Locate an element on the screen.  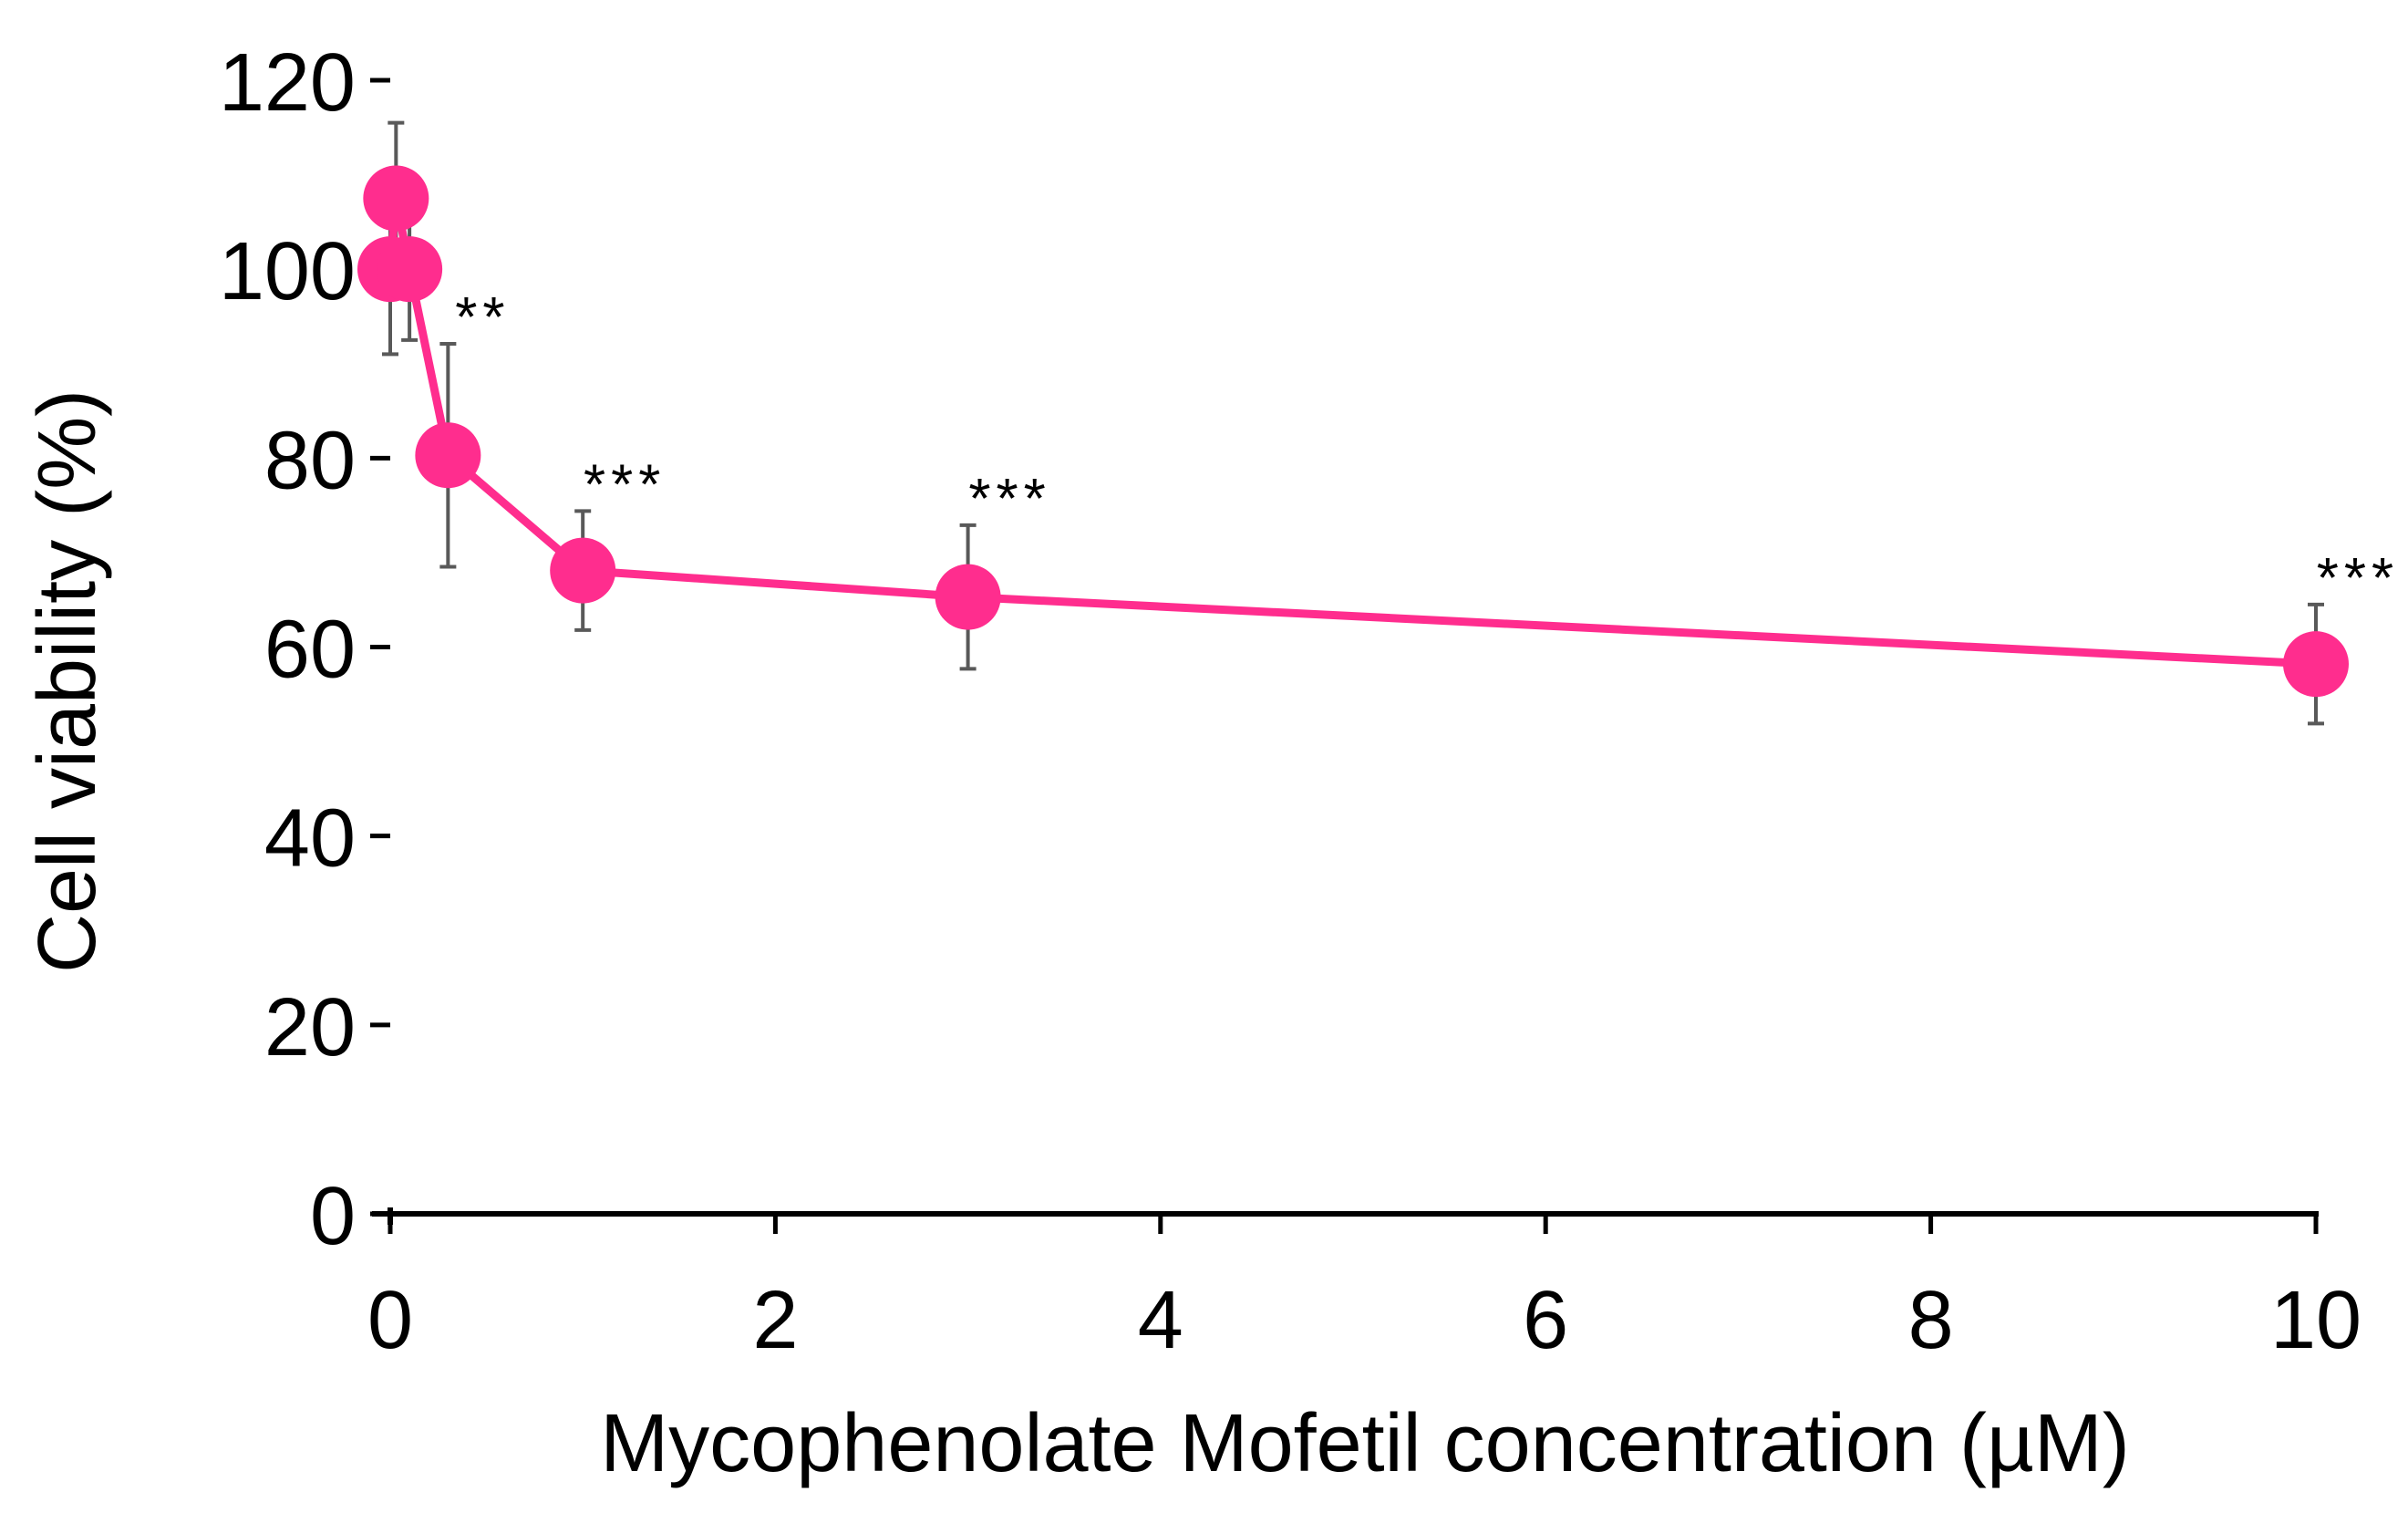
x-tick-label: 10 is located at coordinates (2315, 1320).